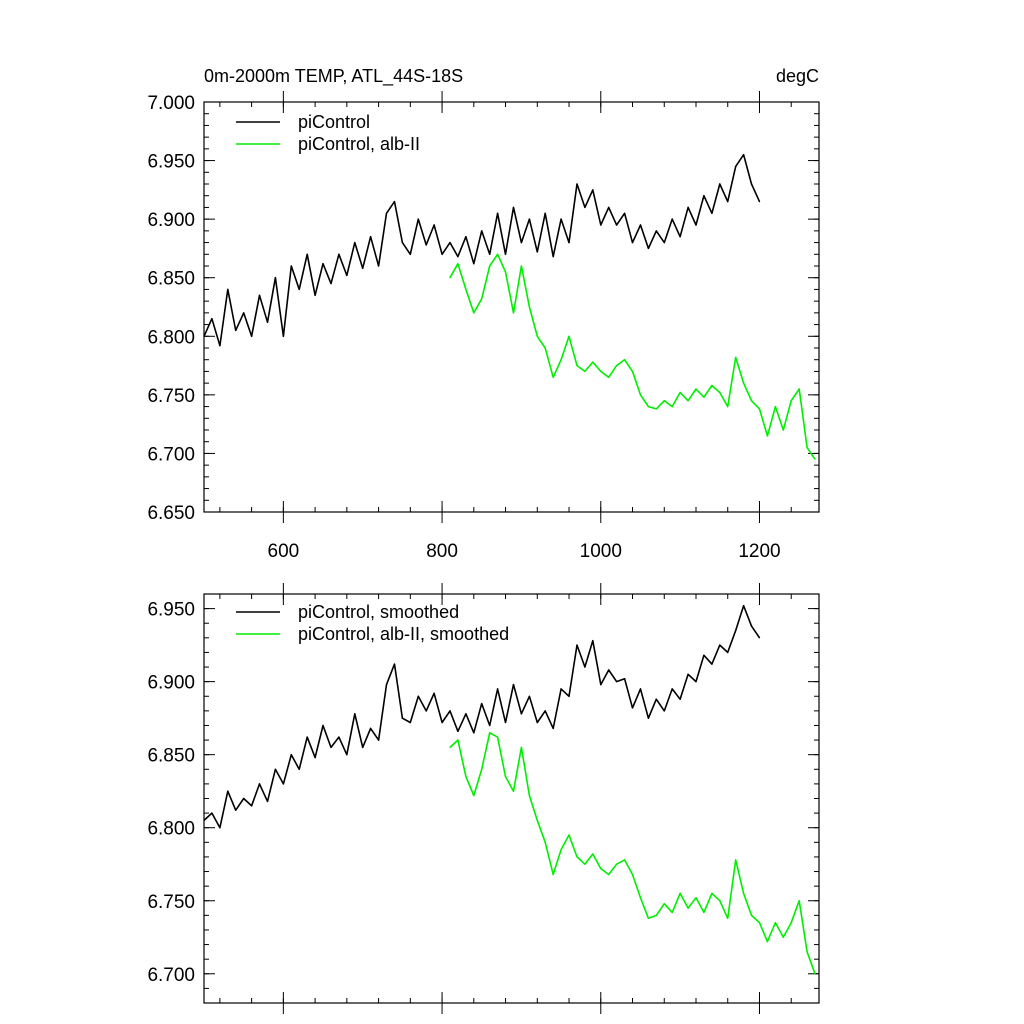  I want to click on y-tick-label: 6.750, so click(171, 396).